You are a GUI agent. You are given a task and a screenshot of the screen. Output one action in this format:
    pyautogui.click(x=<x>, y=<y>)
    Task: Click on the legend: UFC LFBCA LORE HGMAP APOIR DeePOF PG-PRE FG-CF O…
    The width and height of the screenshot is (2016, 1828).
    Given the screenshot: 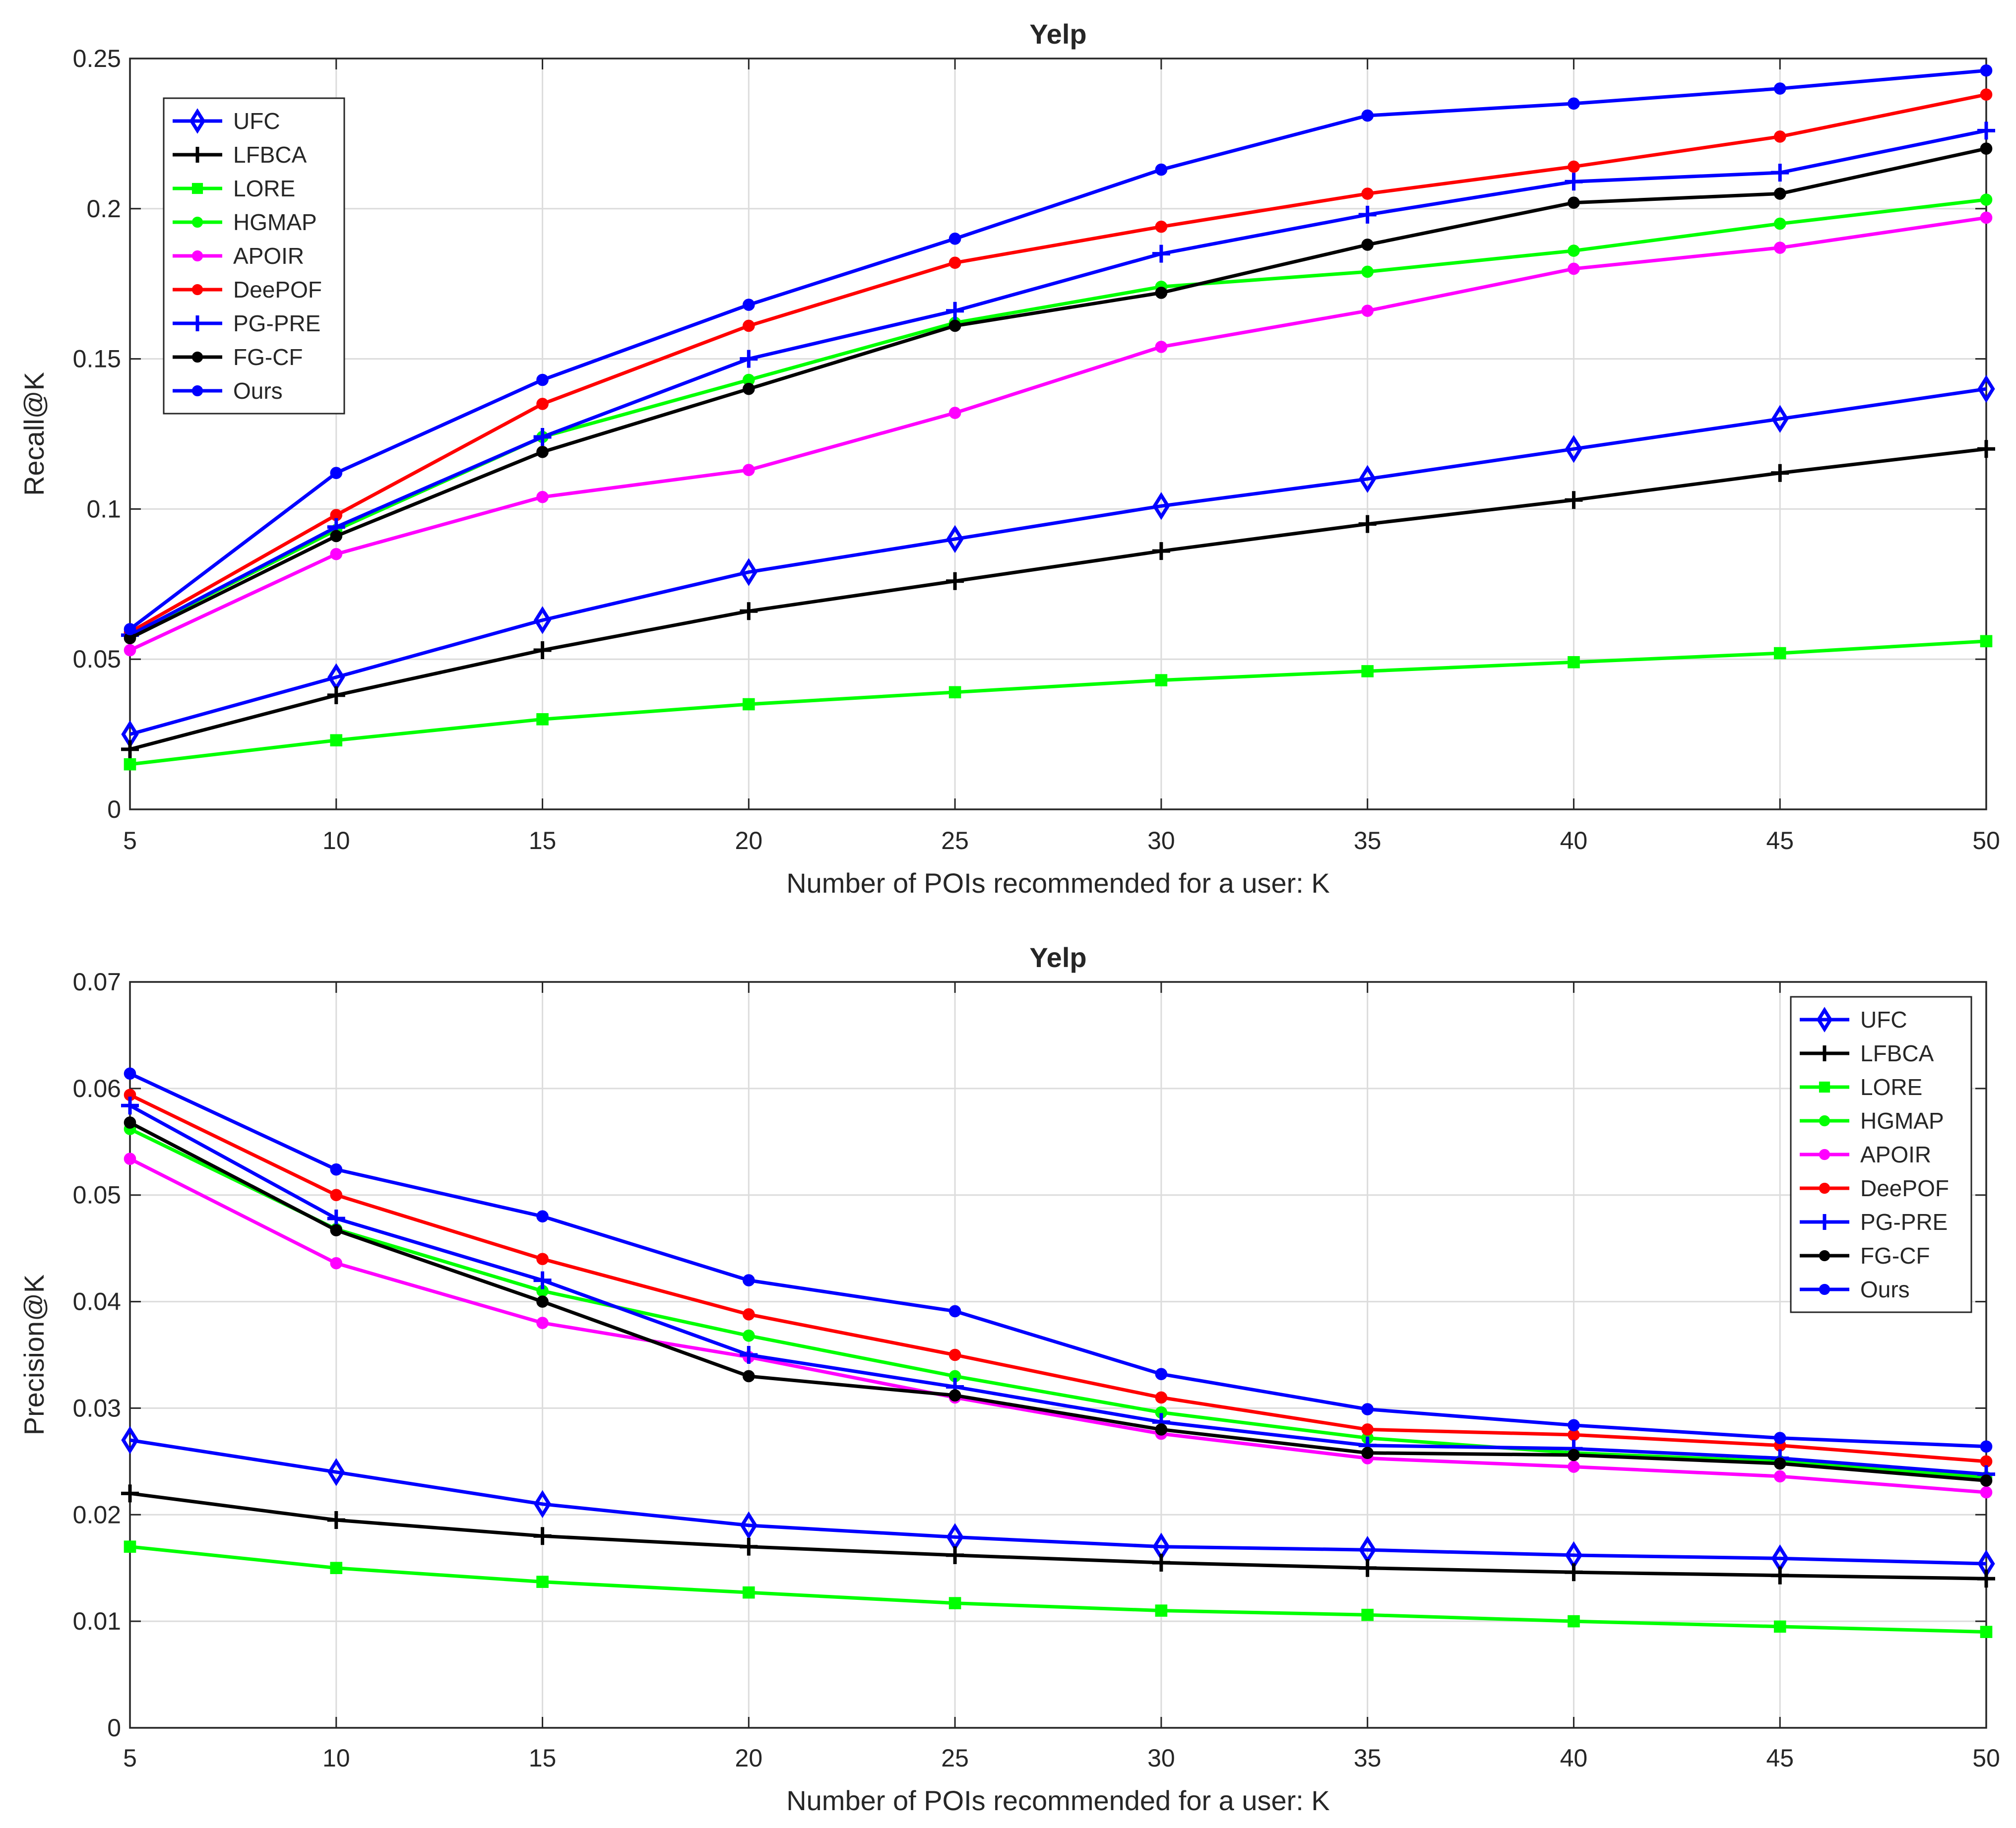 What is the action you would take?
    pyautogui.click(x=254, y=256)
    